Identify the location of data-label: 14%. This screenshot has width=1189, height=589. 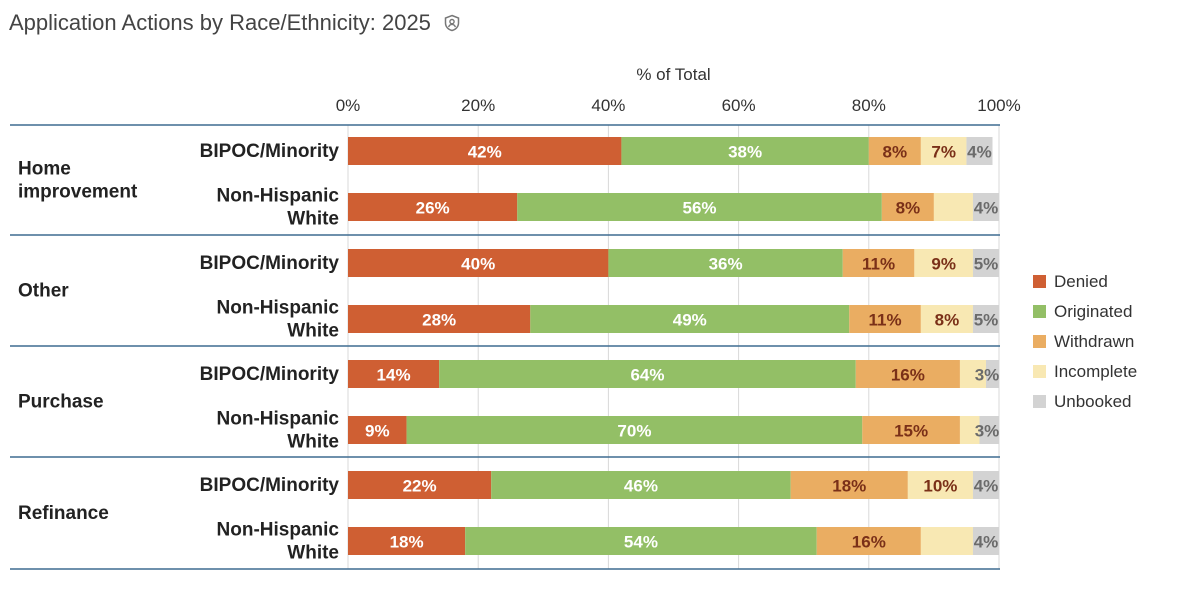
(394, 375).